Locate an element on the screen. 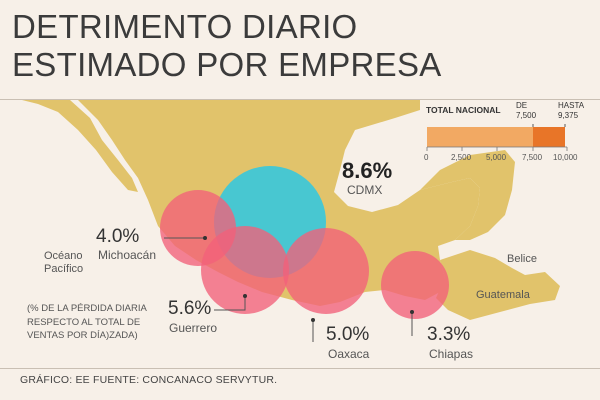 This screenshot has width=600, height=400. guerrero-name: Guerrero is located at coordinates (193, 328).